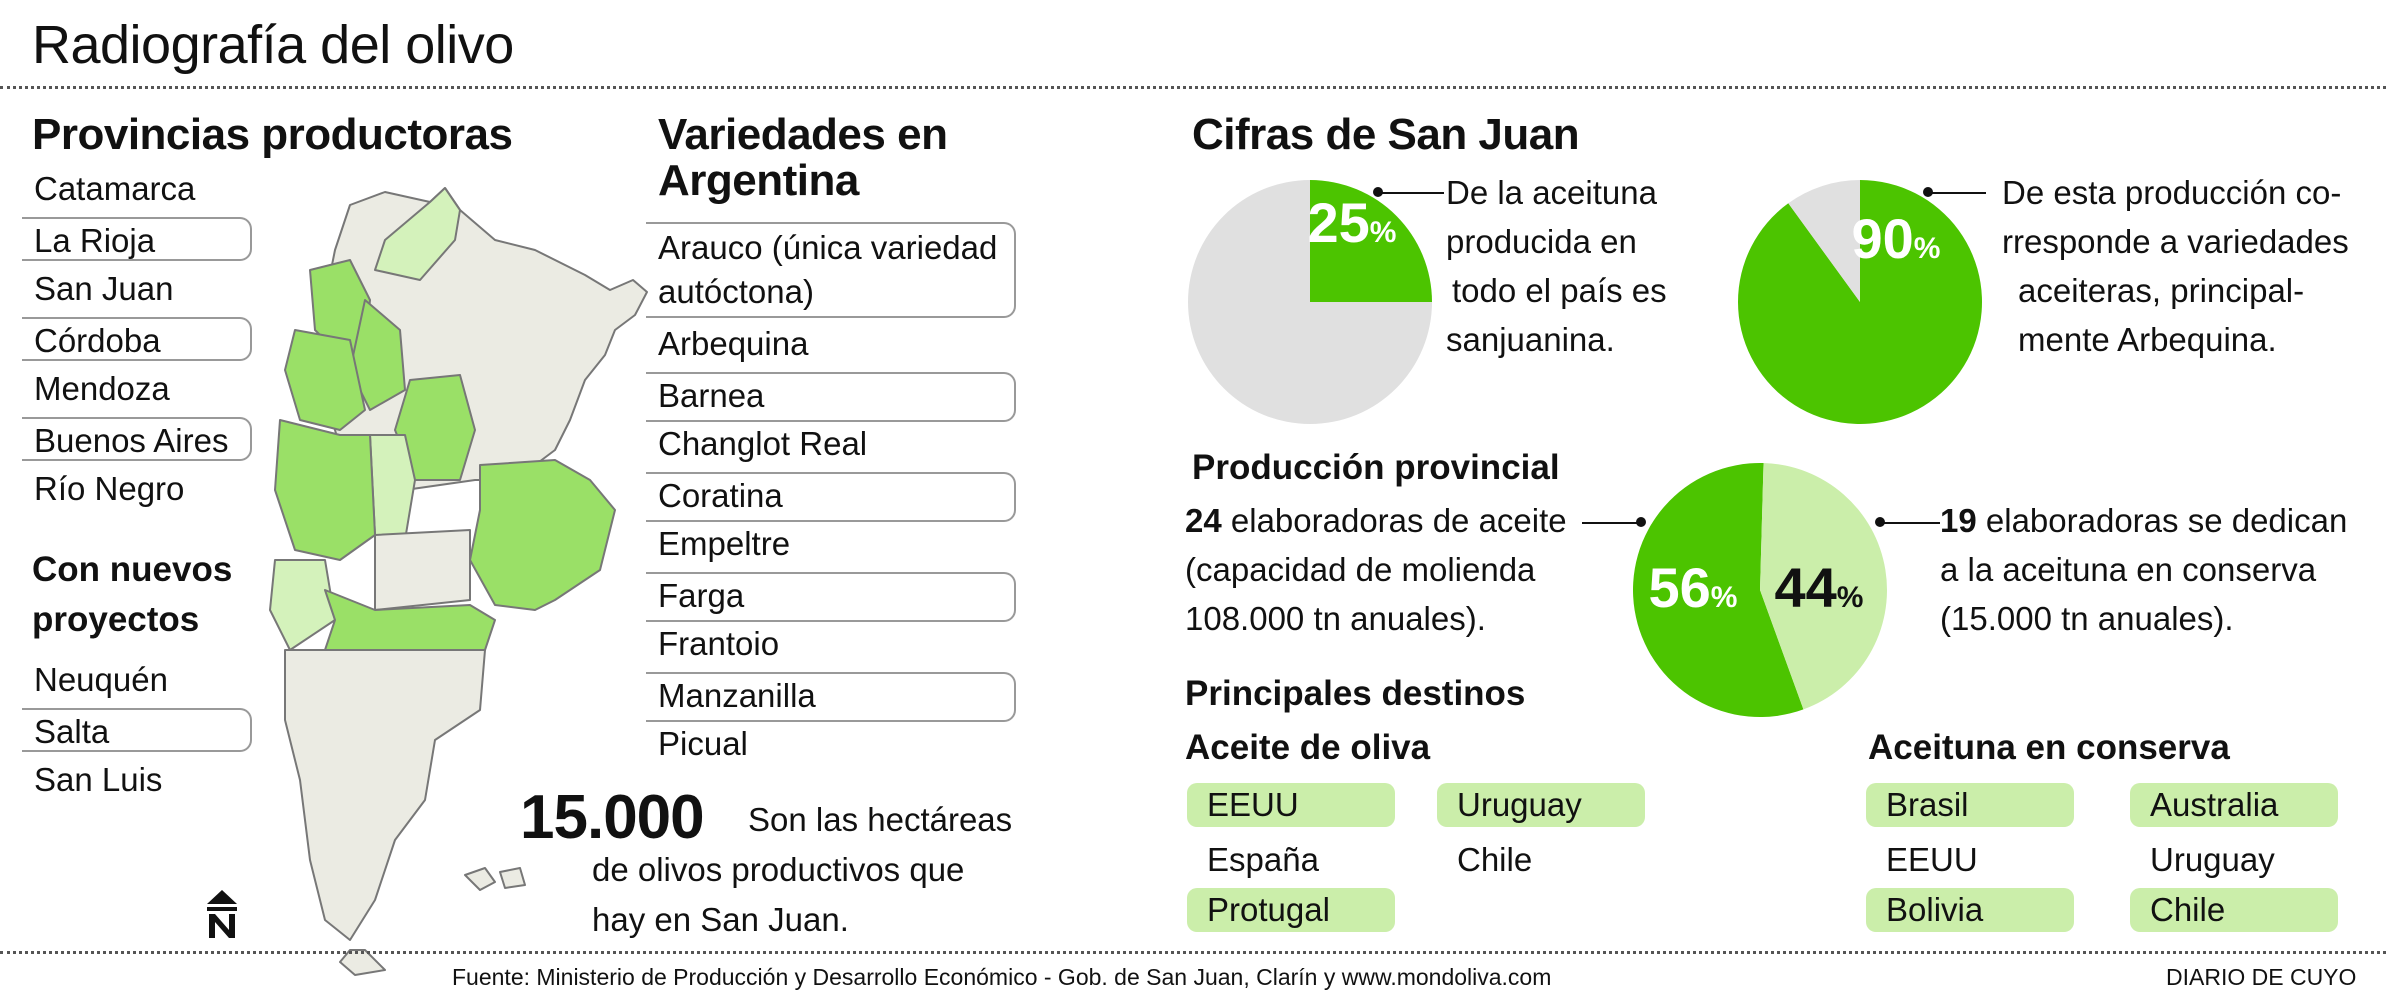  I want to click on produccion-heading: Producción provincial, so click(1376, 467).